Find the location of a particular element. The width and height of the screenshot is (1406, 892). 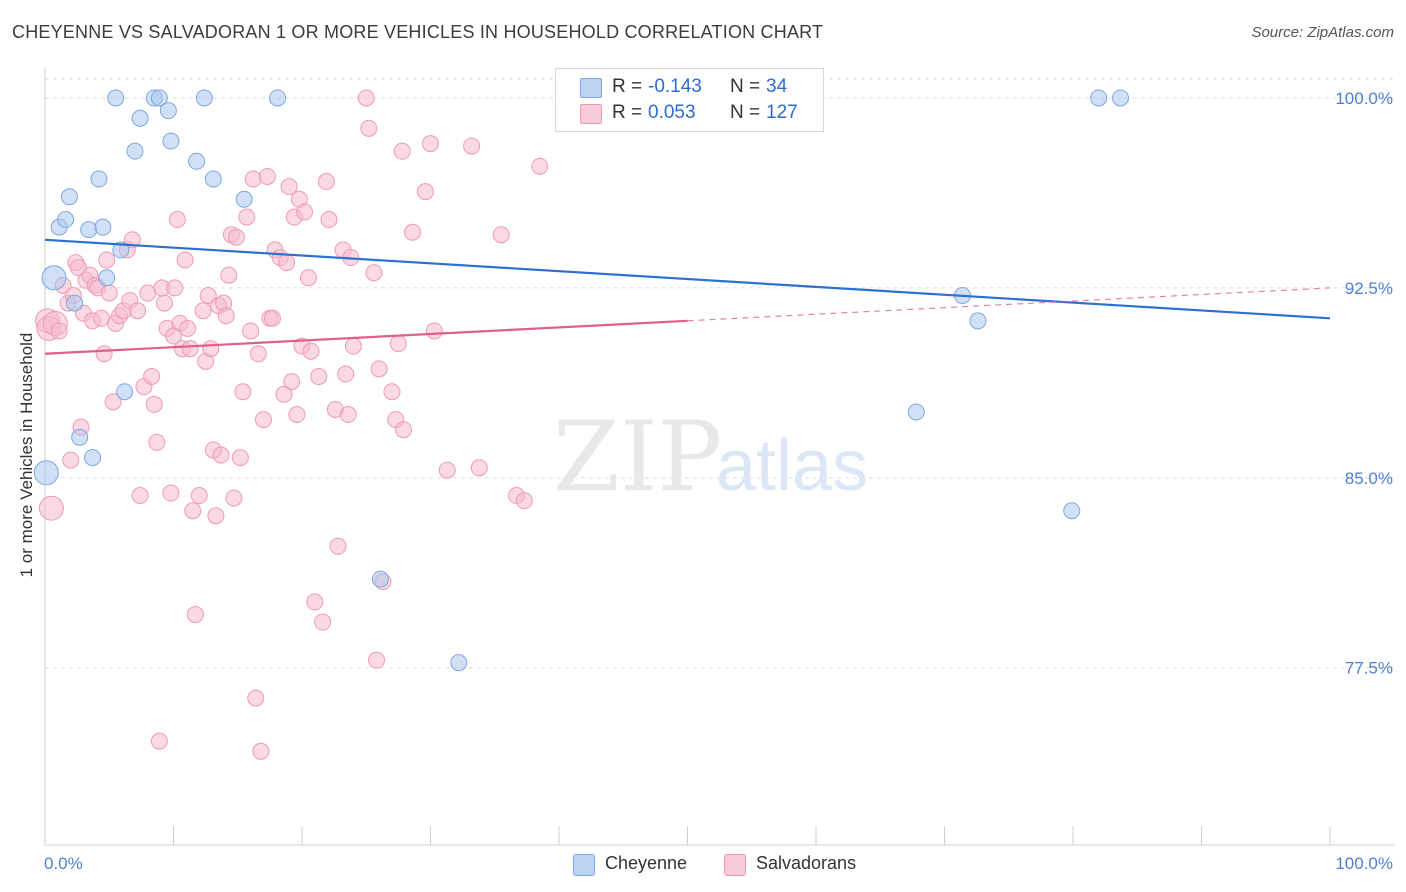

r-value: -0.143 is located at coordinates (675, 86).